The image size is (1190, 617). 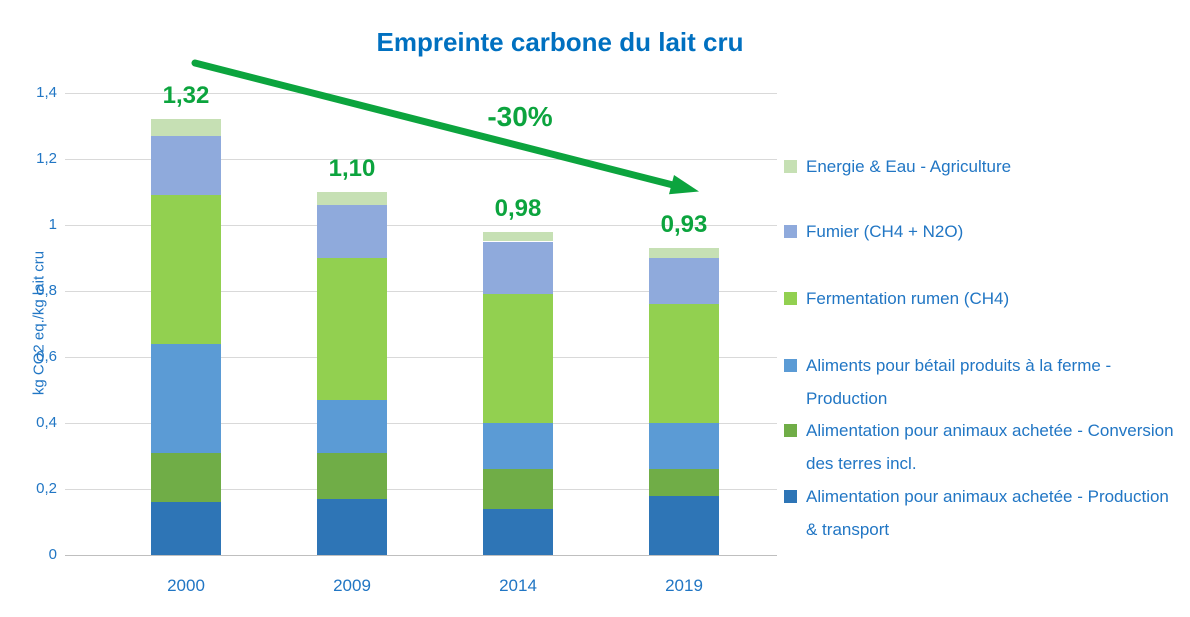 I want to click on y-axis-title: kg CO2 eq./kg lait cru, so click(x=39, y=323).